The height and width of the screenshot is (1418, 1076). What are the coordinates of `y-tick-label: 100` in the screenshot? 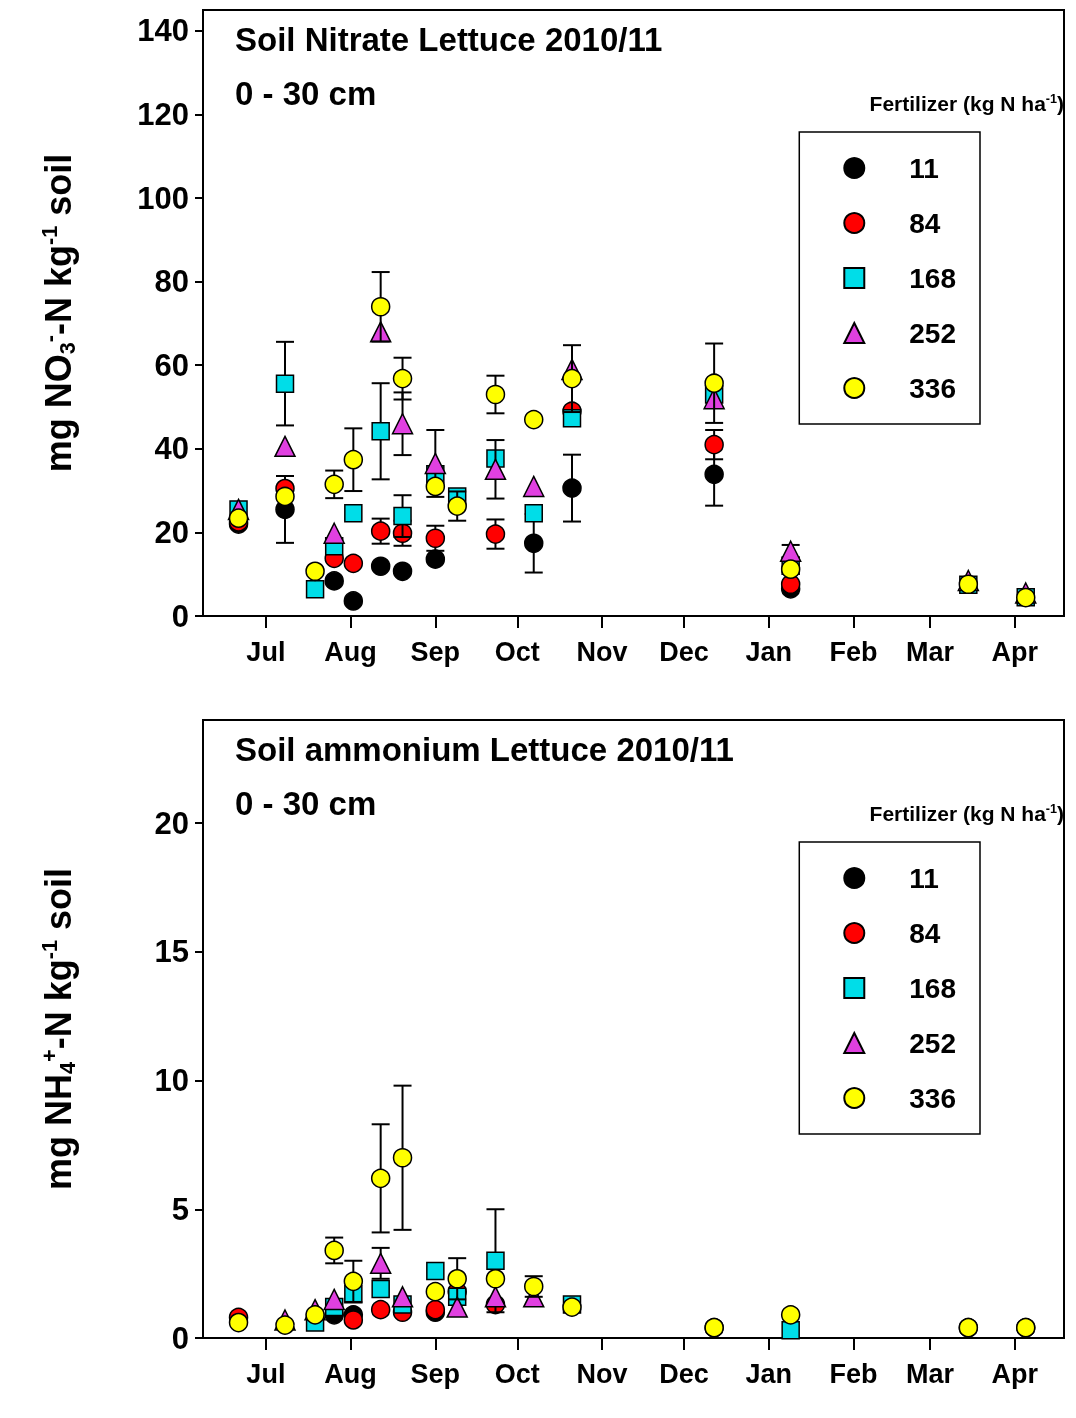 It's located at (163, 198).